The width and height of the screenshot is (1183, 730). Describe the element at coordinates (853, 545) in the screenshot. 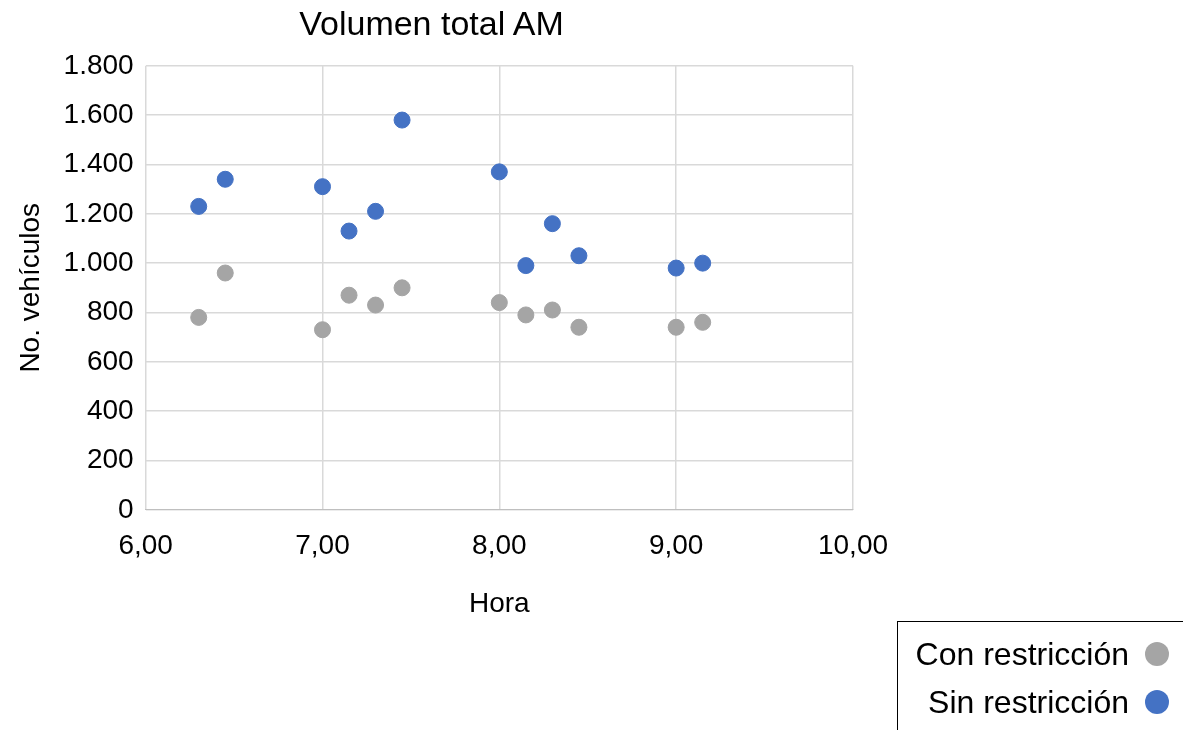

I see `x-tick-label: 10,00` at that location.